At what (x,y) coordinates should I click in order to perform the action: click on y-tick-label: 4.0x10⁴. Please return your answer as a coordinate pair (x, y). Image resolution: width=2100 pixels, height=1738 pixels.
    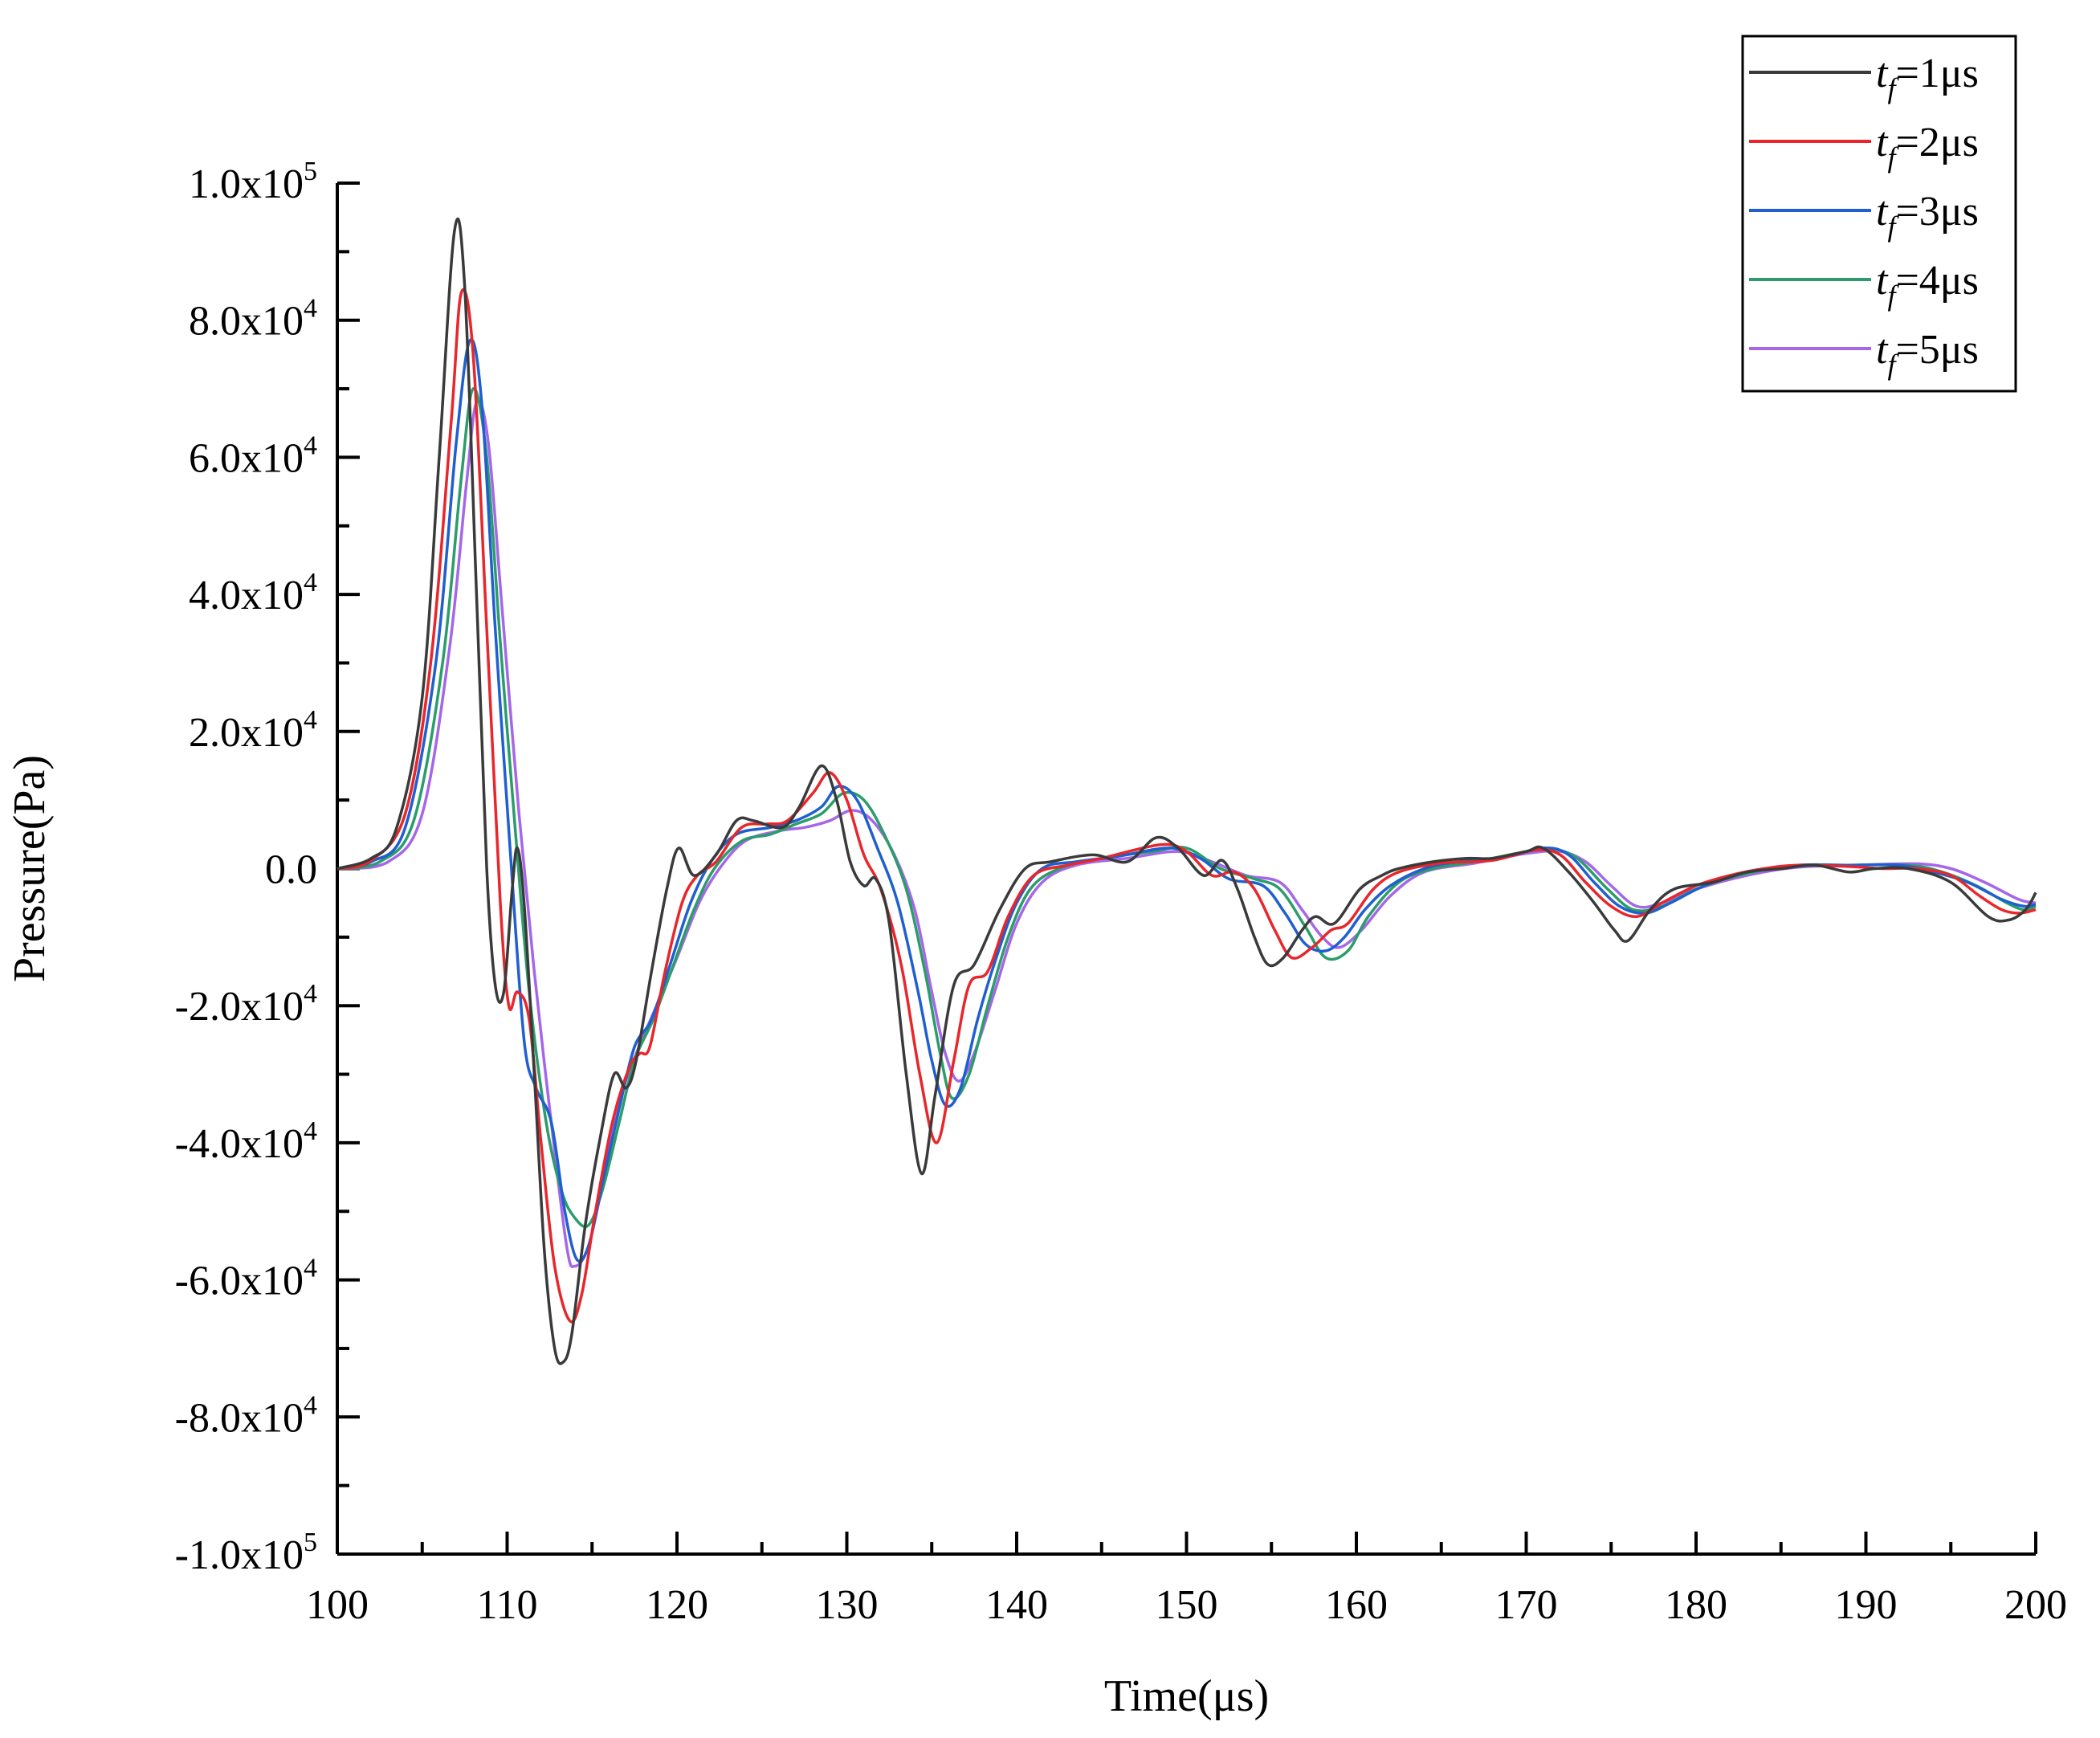
    Looking at the image, I should click on (253, 593).